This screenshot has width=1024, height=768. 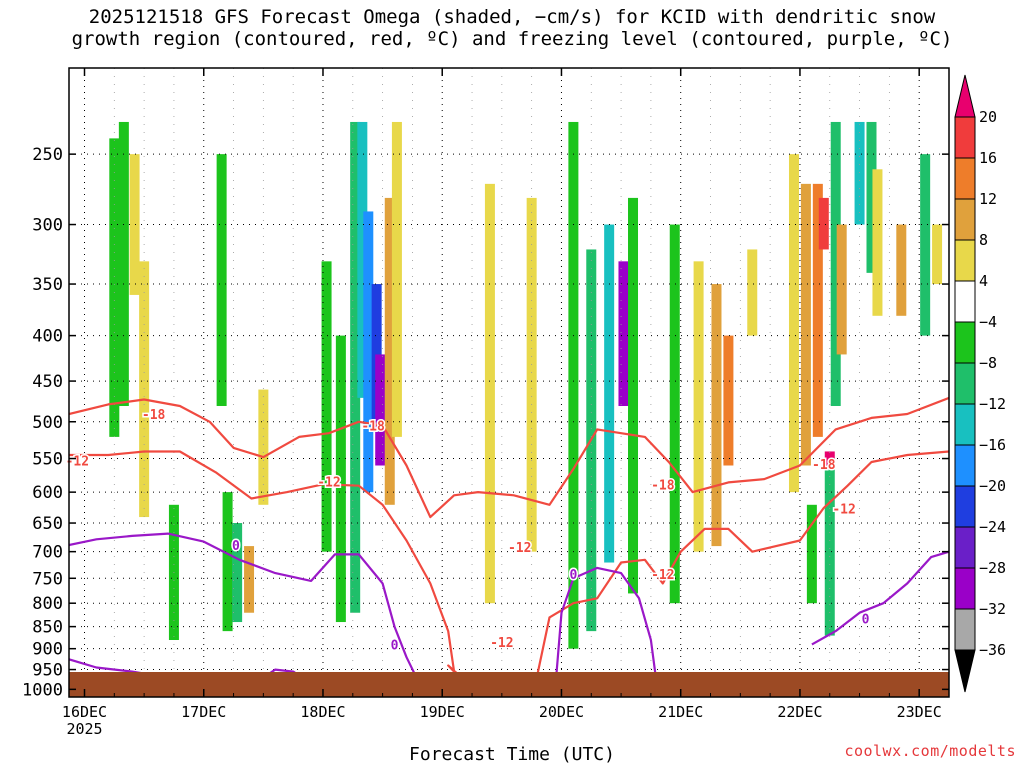 What do you see at coordinates (395, 645) in the screenshot?
I see `contour-label-11: 0` at bounding box center [395, 645].